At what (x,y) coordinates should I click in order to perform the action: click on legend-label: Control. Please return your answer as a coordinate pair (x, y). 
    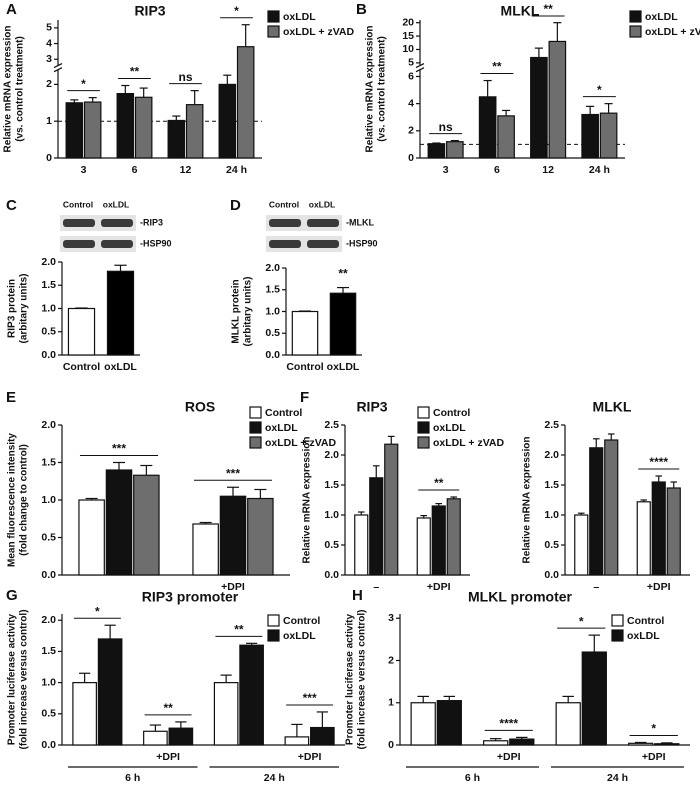
    Looking at the image, I should click on (301, 621).